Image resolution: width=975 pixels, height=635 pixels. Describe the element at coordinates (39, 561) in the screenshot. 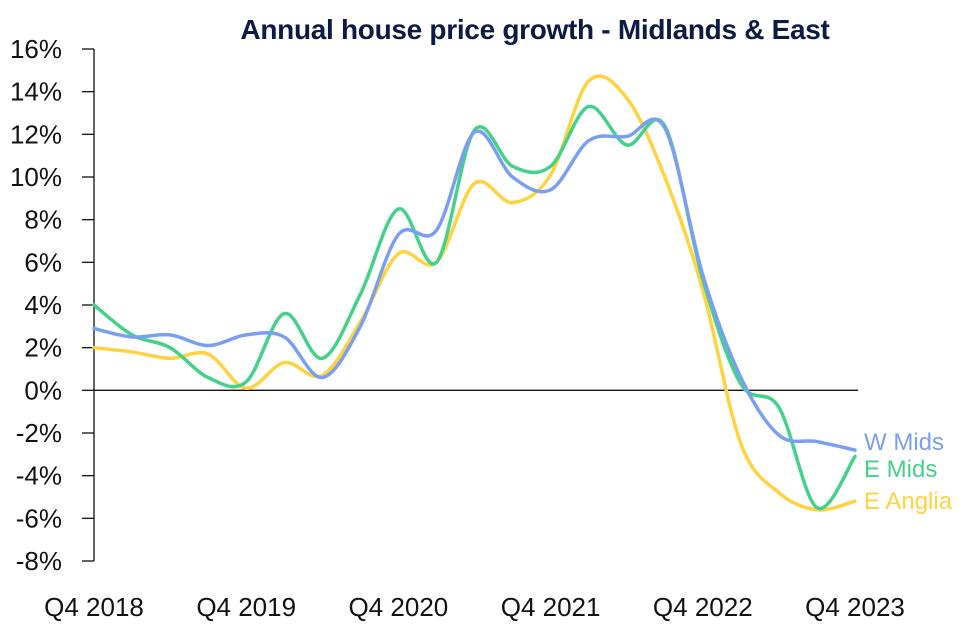

I see `y-tick-label: -8%` at that location.